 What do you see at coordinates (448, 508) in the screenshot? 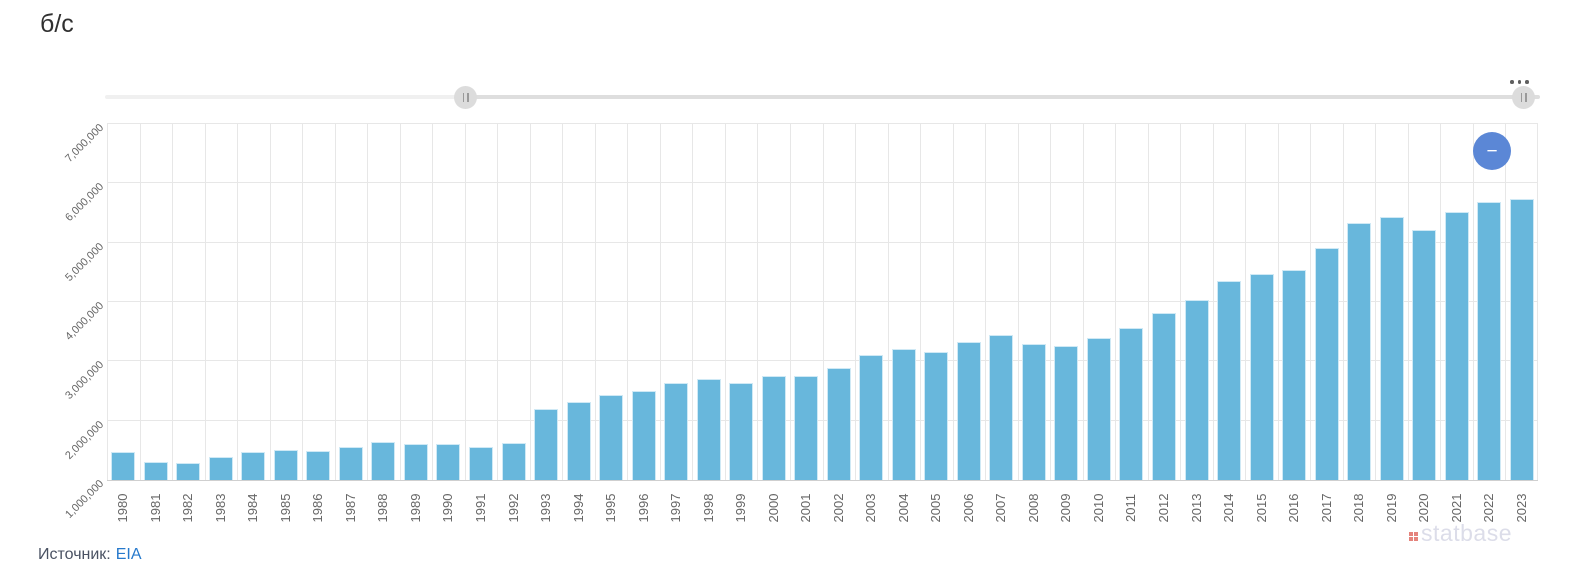
I see `x-axis-label: 1990` at bounding box center [448, 508].